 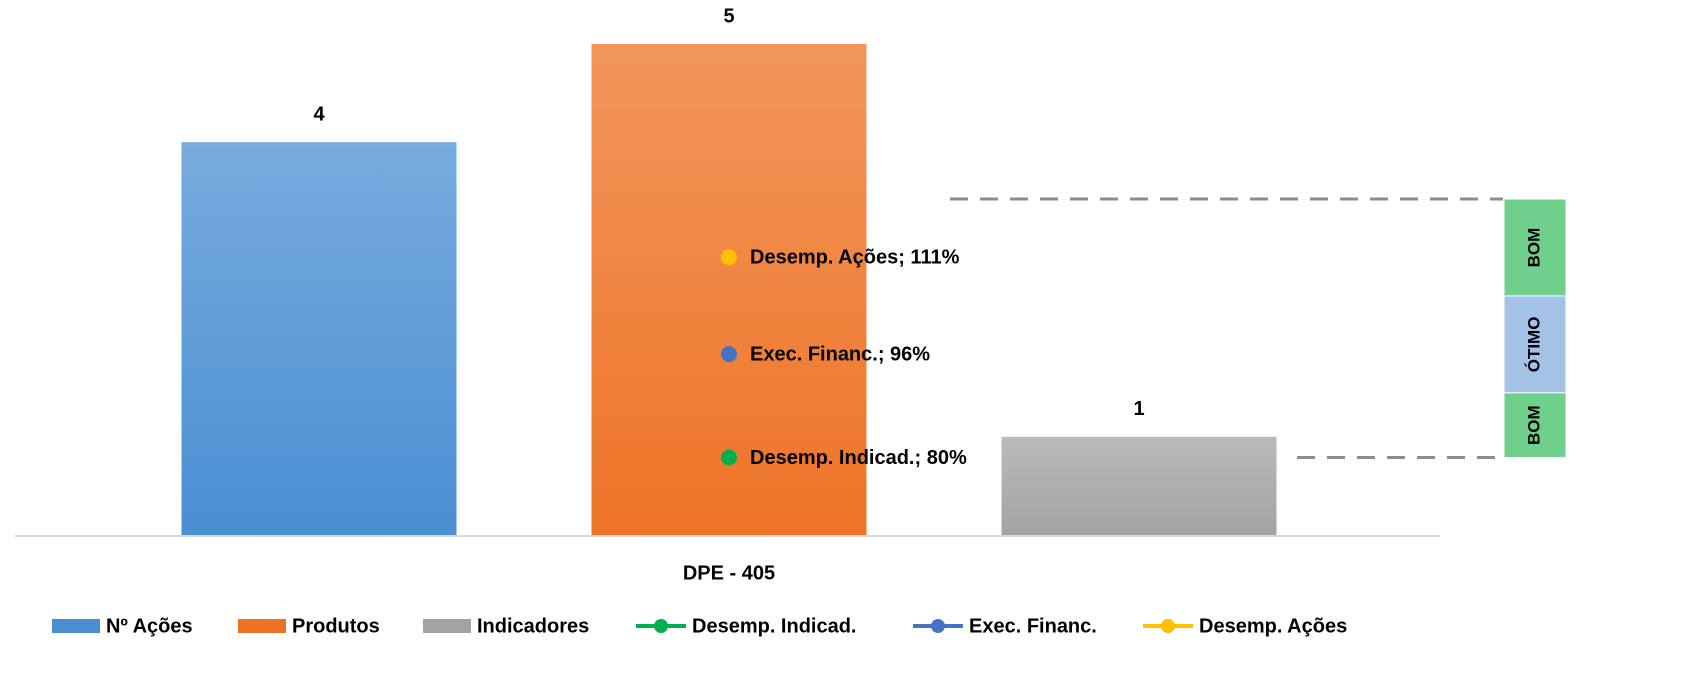 I want to click on data-label: 4, so click(x=319, y=114).